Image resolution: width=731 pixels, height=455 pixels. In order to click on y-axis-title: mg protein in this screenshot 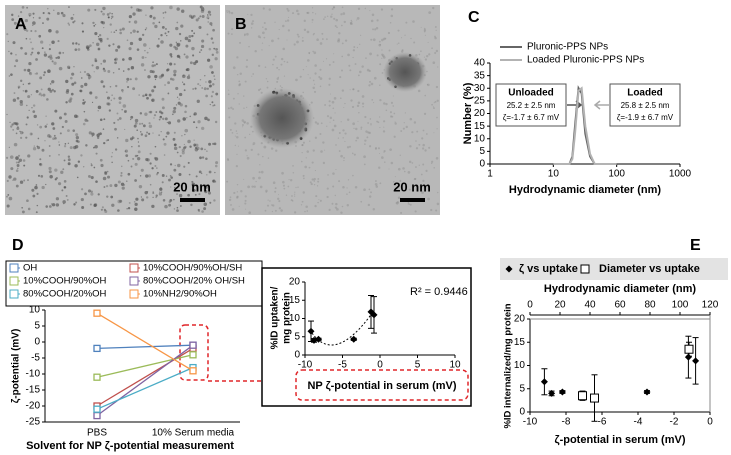, I will do `click(287, 318)`.